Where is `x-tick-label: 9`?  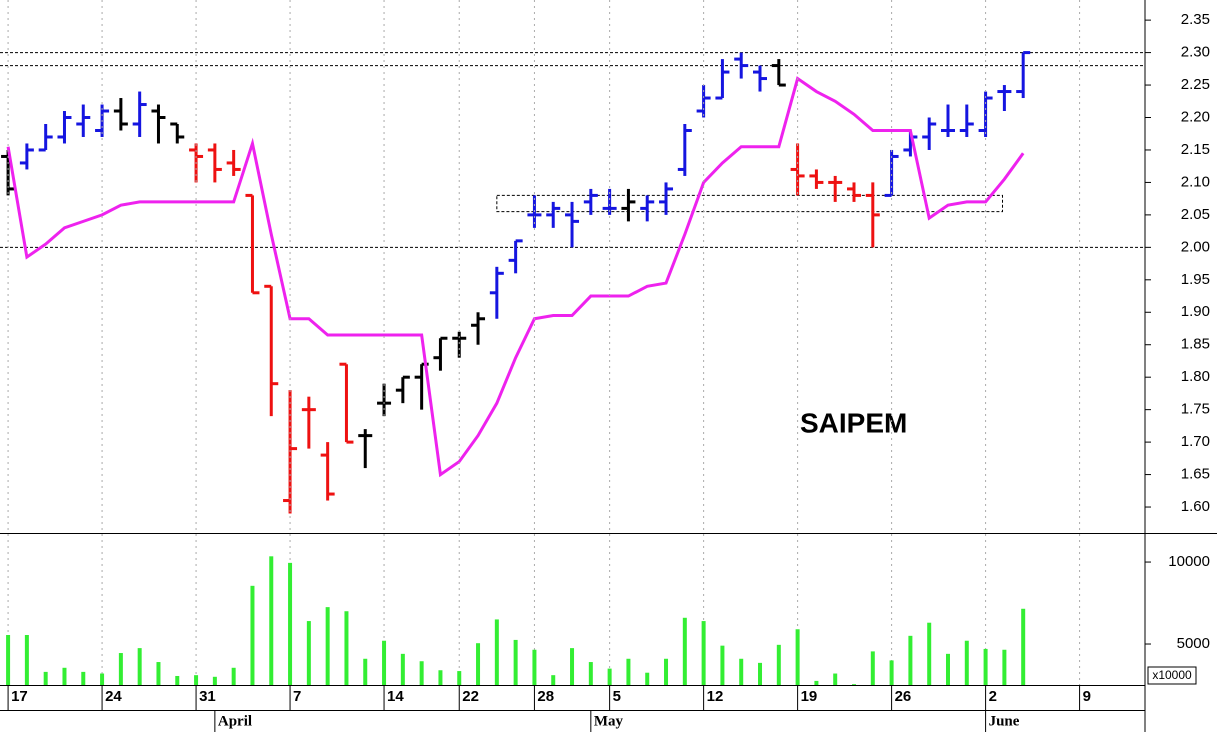 x-tick-label: 9 is located at coordinates (1087, 696).